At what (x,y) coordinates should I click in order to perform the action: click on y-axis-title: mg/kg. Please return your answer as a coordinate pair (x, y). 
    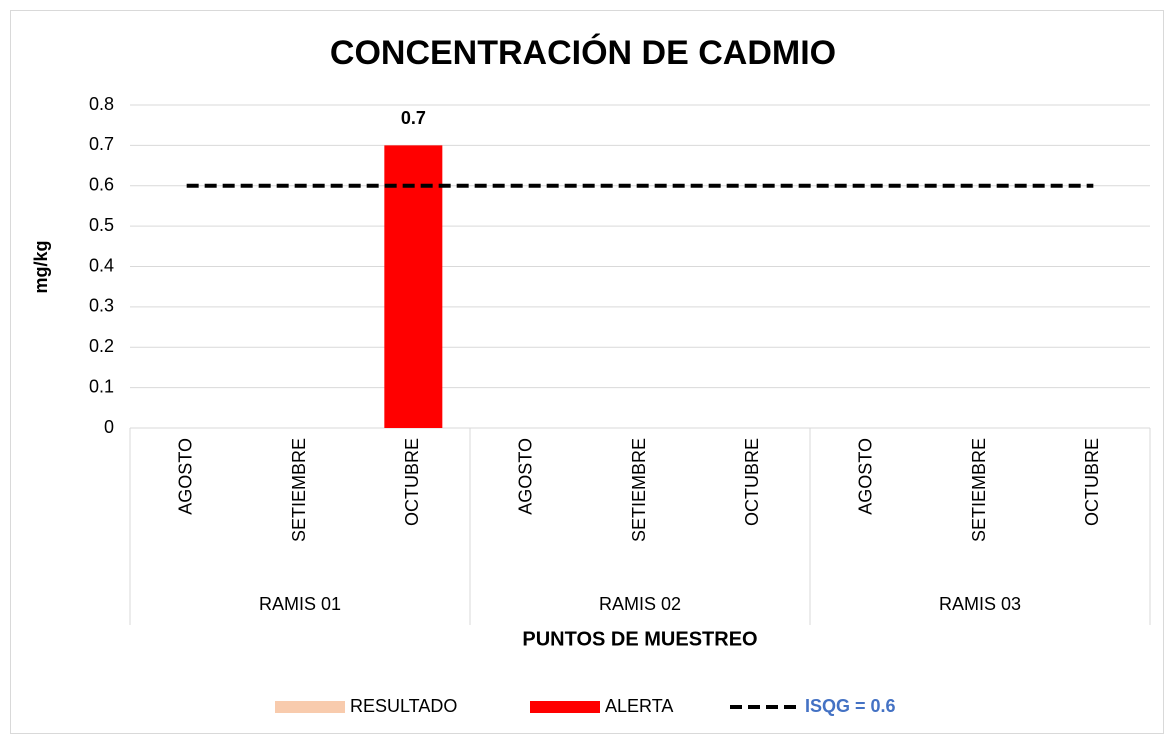
    Looking at the image, I should click on (41, 266).